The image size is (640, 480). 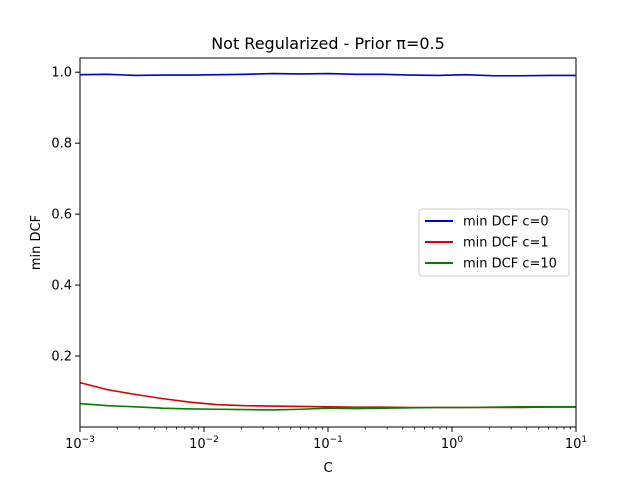 I want to click on x-tick-label: 10⁰, so click(x=452, y=443).